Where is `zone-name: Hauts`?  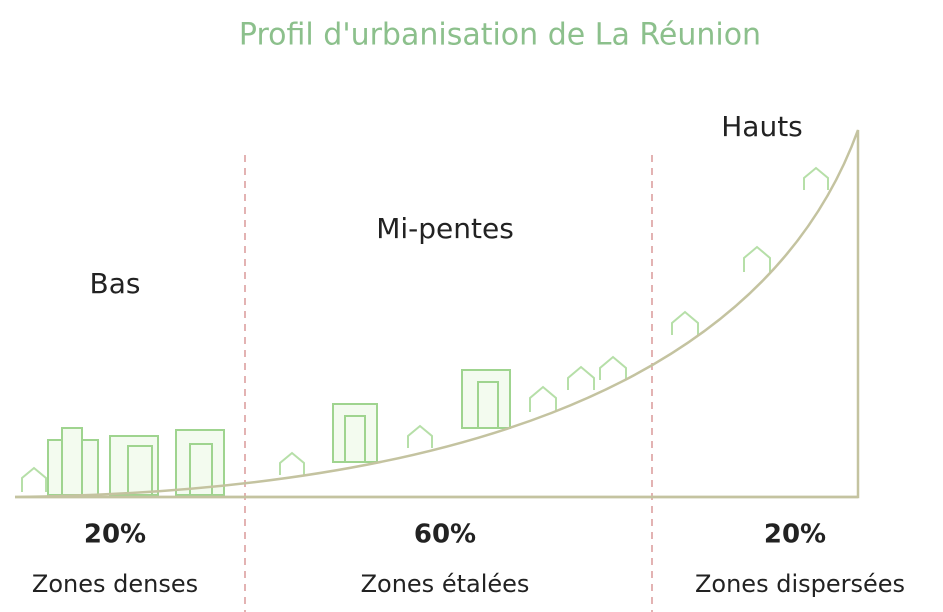 zone-name: Hauts is located at coordinates (762, 126).